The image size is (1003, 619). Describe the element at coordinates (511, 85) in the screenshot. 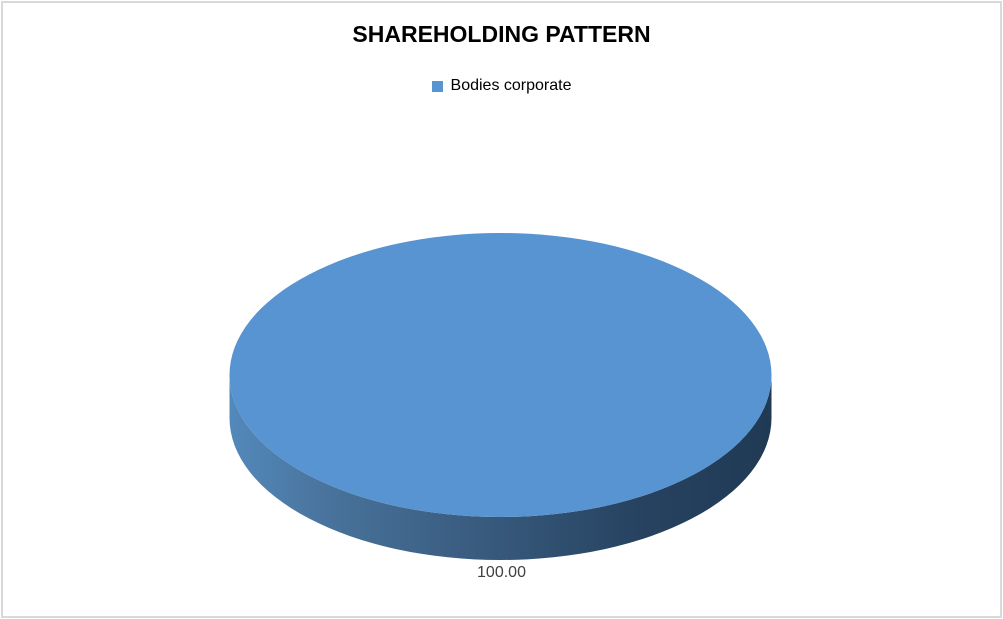

I see `legend-label: Bodies corporate` at that location.